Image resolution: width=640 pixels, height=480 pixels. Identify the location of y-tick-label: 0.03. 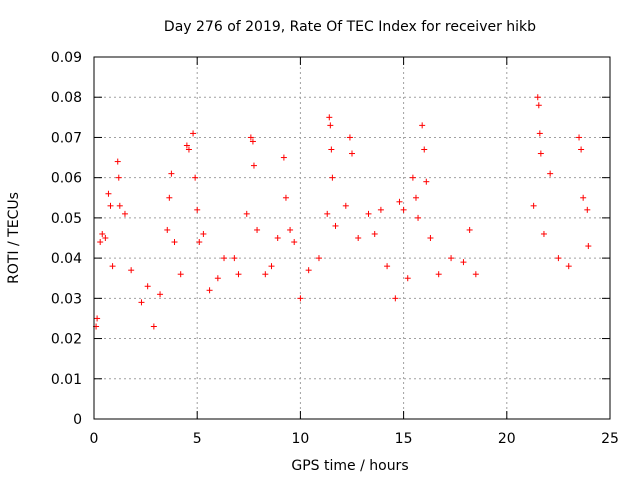
(66, 299).